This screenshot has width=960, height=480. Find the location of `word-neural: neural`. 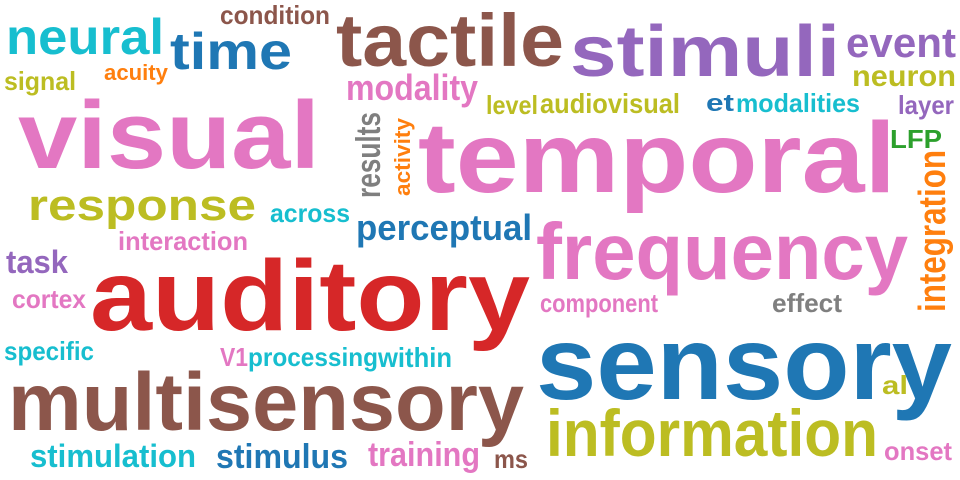

word-neural: neural is located at coordinates (85, 37).